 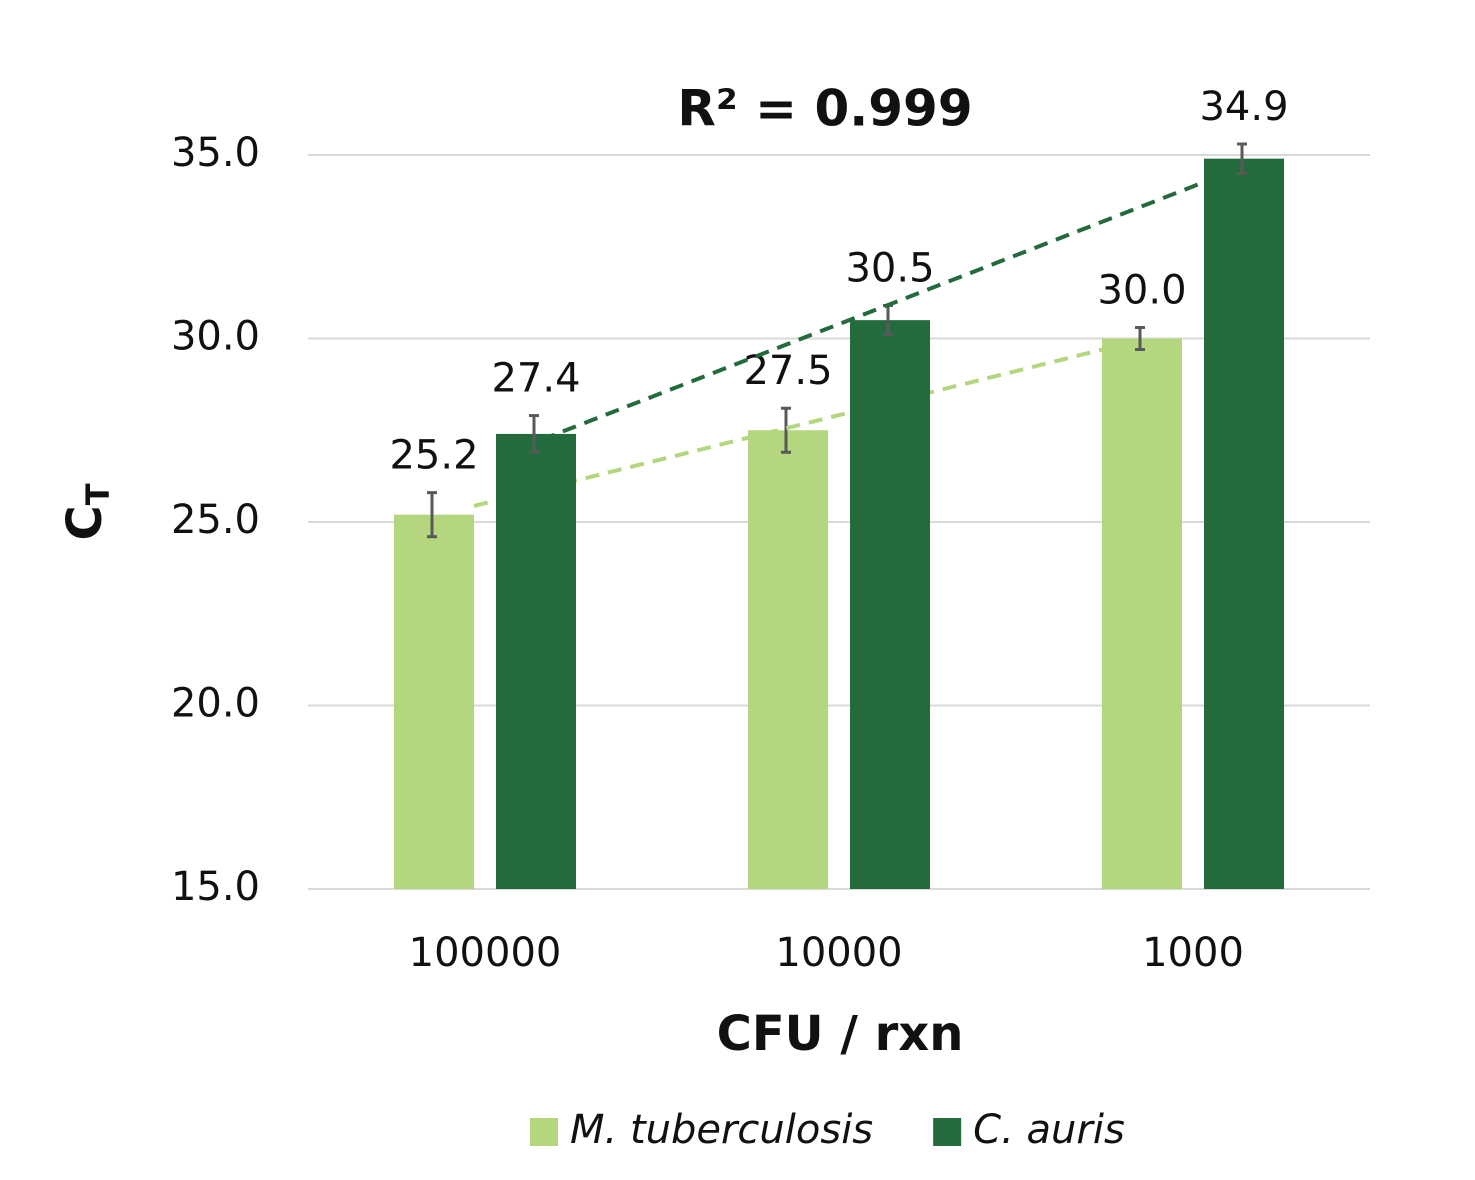 What do you see at coordinates (1243, 107) in the screenshot?
I see `data-label: 34.9` at bounding box center [1243, 107].